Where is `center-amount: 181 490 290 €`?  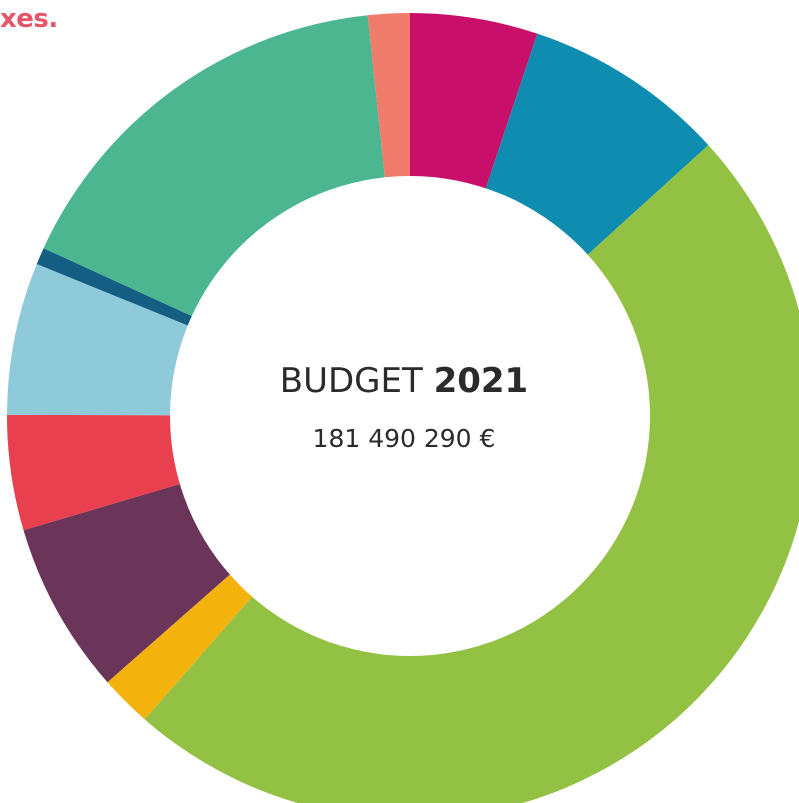
center-amount: 181 490 290 € is located at coordinates (404, 438).